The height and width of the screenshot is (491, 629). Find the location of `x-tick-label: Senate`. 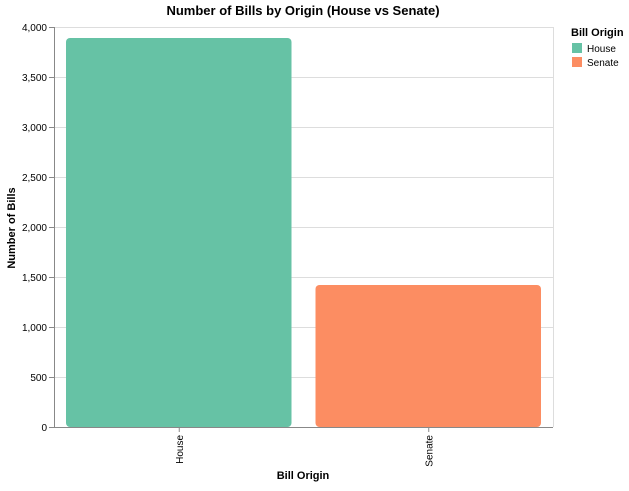

x-tick-label: Senate is located at coordinates (429, 451).